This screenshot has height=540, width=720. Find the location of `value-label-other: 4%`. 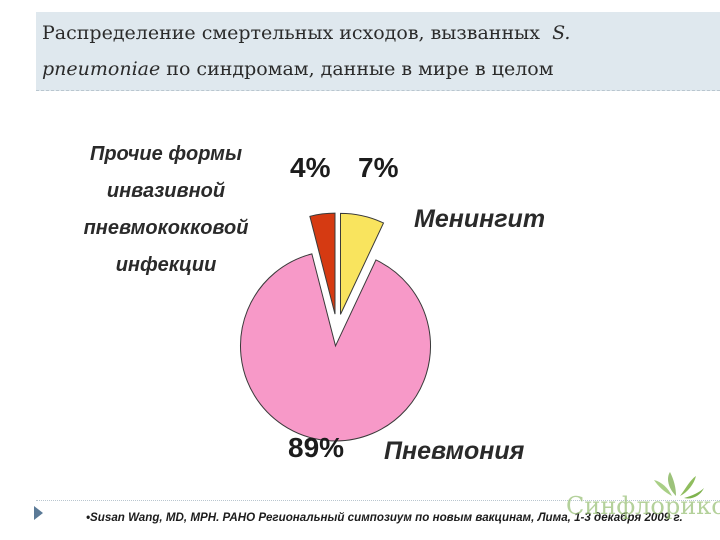

value-label-other: 4% is located at coordinates (310, 167).